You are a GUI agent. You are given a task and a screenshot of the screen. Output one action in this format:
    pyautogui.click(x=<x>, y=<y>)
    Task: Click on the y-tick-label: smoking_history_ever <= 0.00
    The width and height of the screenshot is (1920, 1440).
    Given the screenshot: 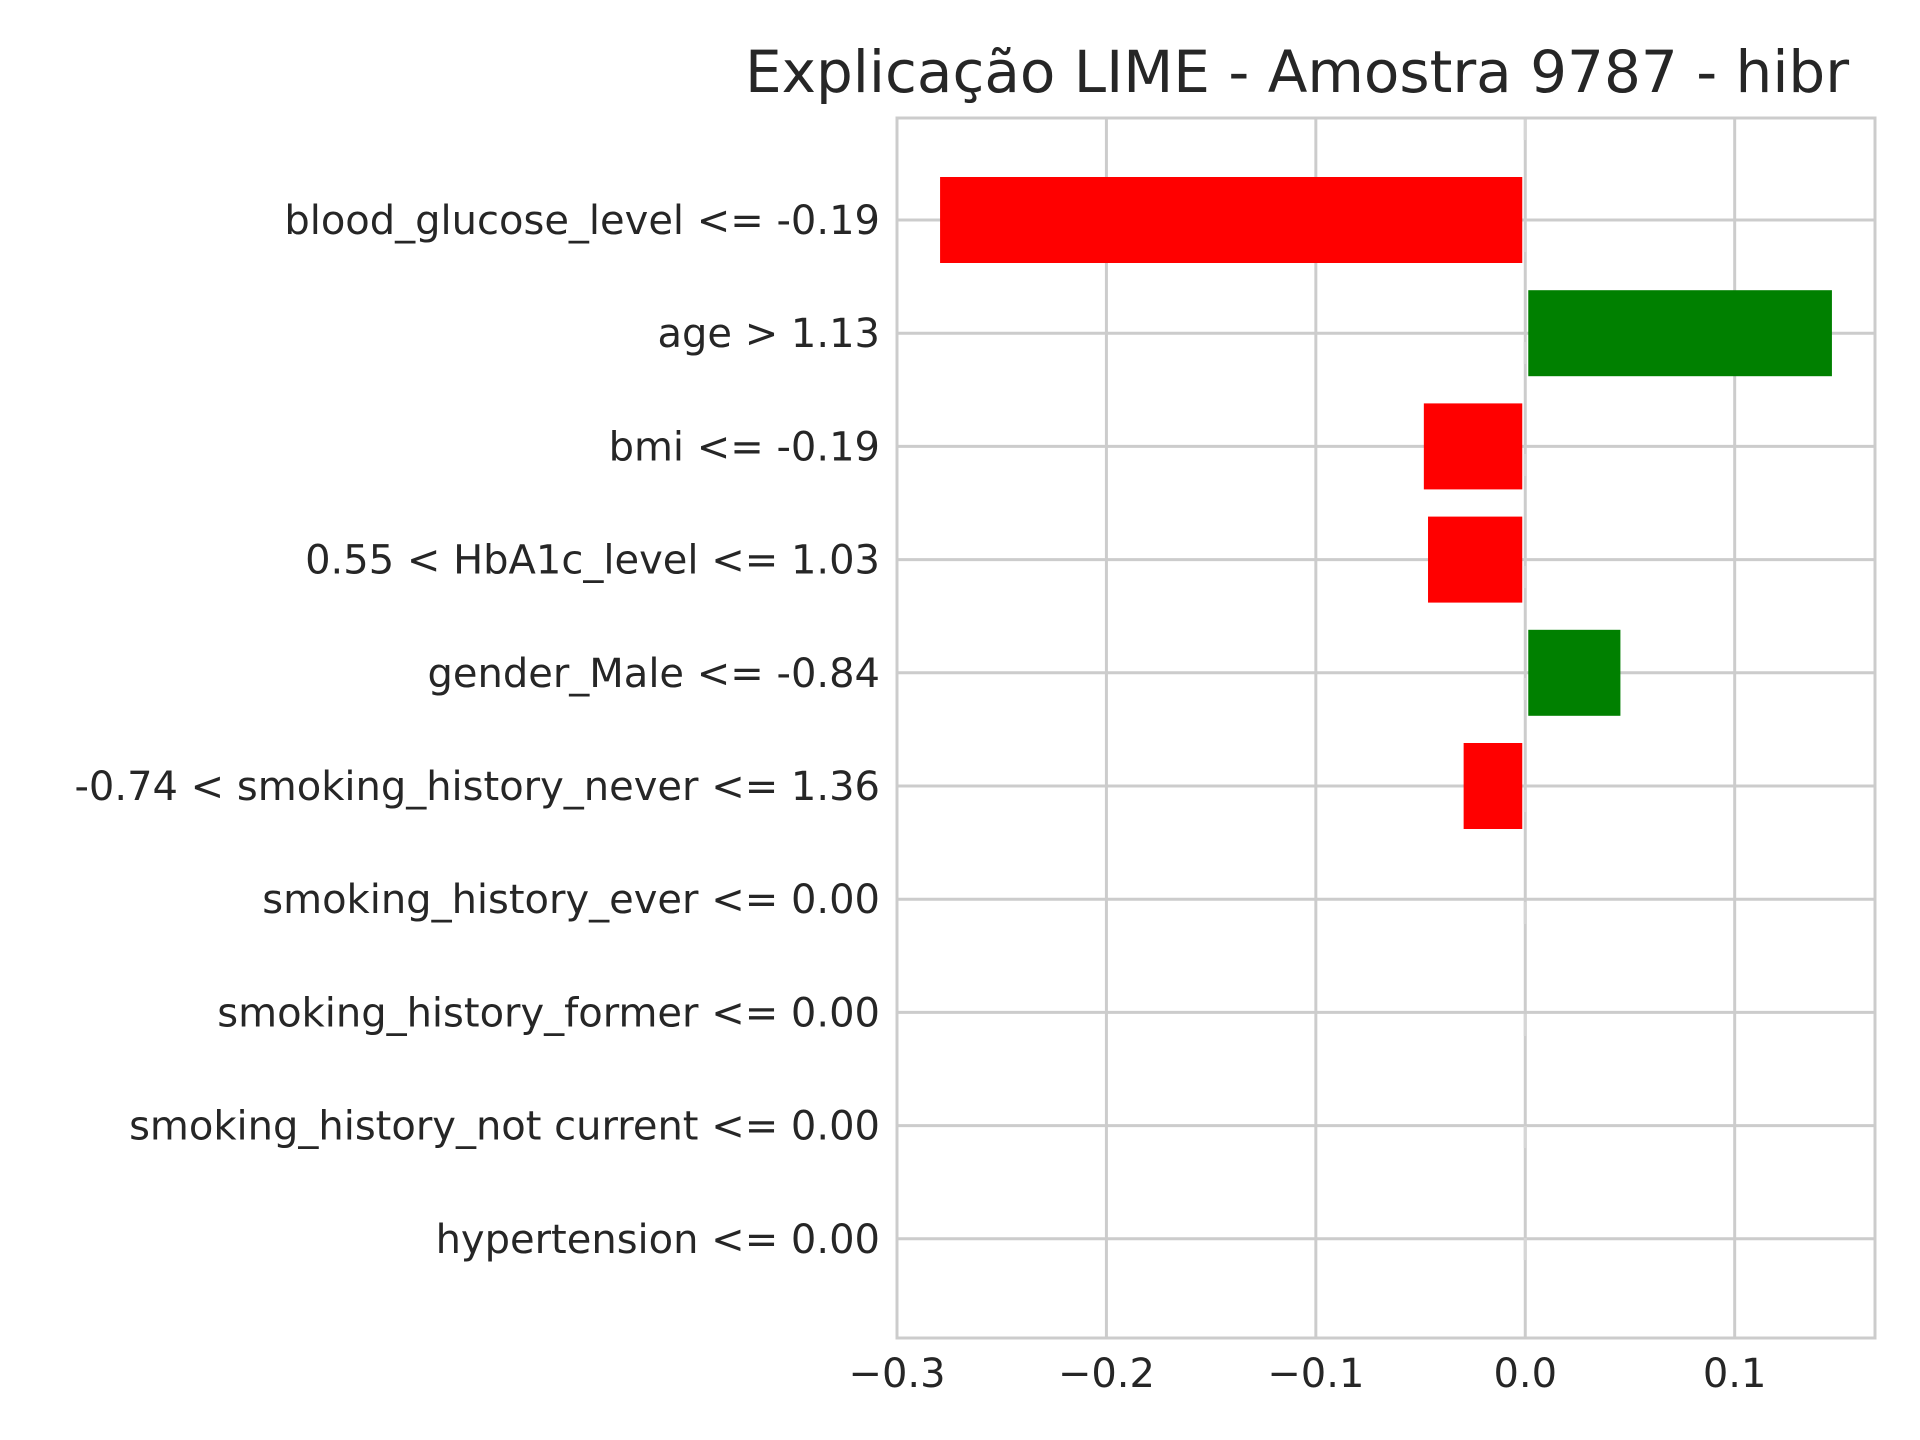 What is the action you would take?
    pyautogui.click(x=571, y=900)
    